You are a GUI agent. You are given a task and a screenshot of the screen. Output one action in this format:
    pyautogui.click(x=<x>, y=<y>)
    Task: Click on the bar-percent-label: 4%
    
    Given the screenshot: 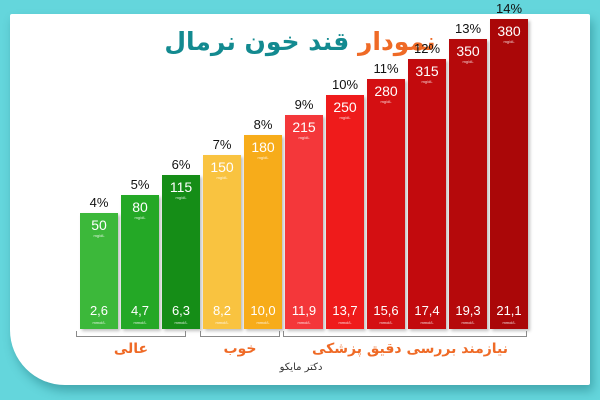 What is the action you would take?
    pyautogui.click(x=99, y=202)
    